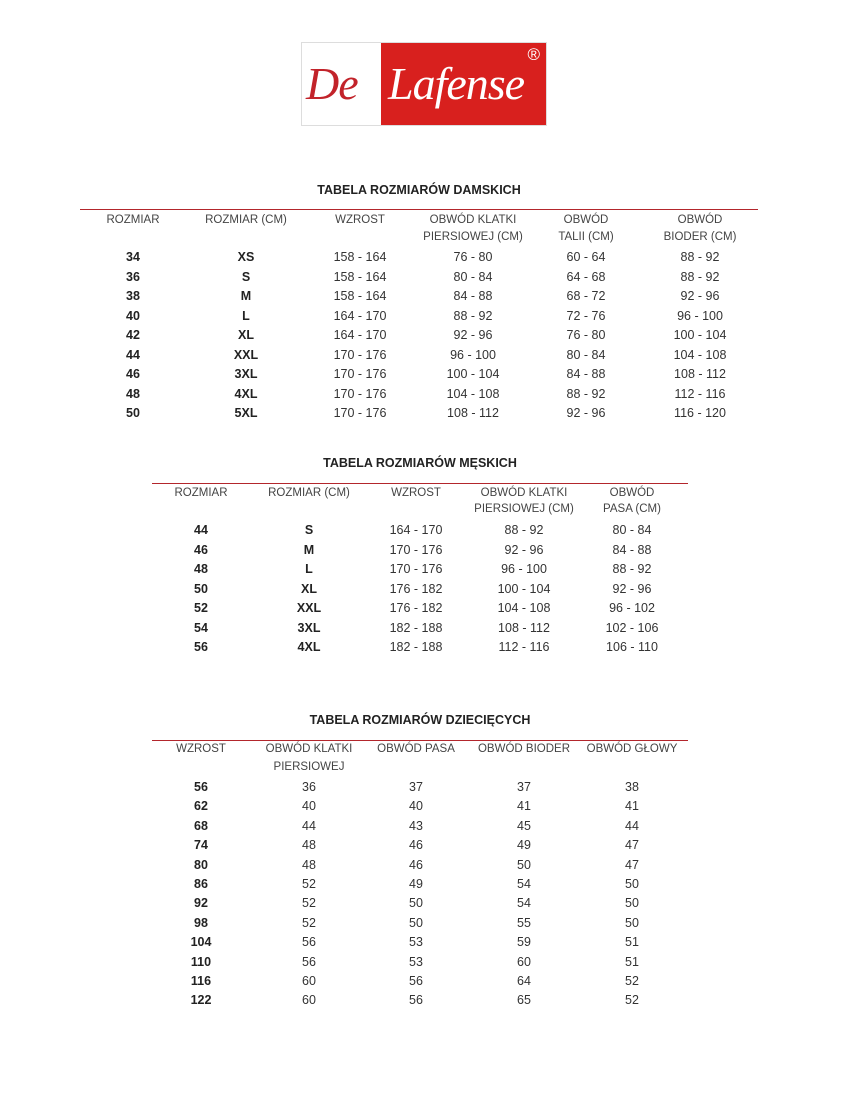 The height and width of the screenshot is (1099, 846). Describe the element at coordinates (700, 237) in the screenshot. I see `column-header: BIODER (CM)` at that location.